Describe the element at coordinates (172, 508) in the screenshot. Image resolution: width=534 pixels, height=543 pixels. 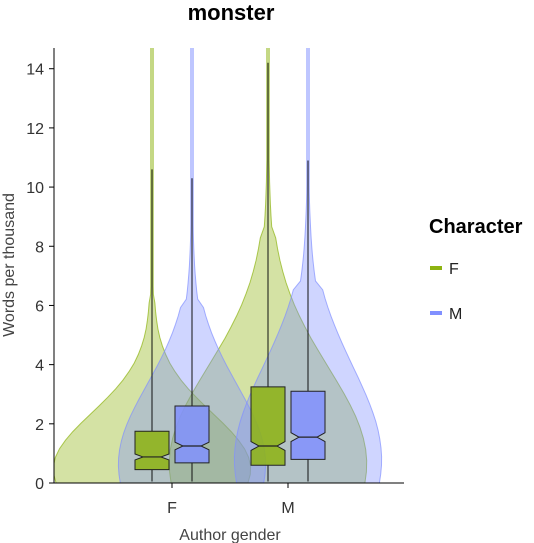
I see `x-tick-label: F` at that location.